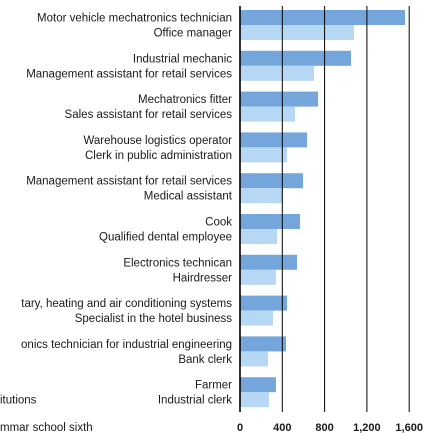  What do you see at coordinates (195, 401) in the screenshot?
I see `category-label: Industrial clerk` at bounding box center [195, 401].